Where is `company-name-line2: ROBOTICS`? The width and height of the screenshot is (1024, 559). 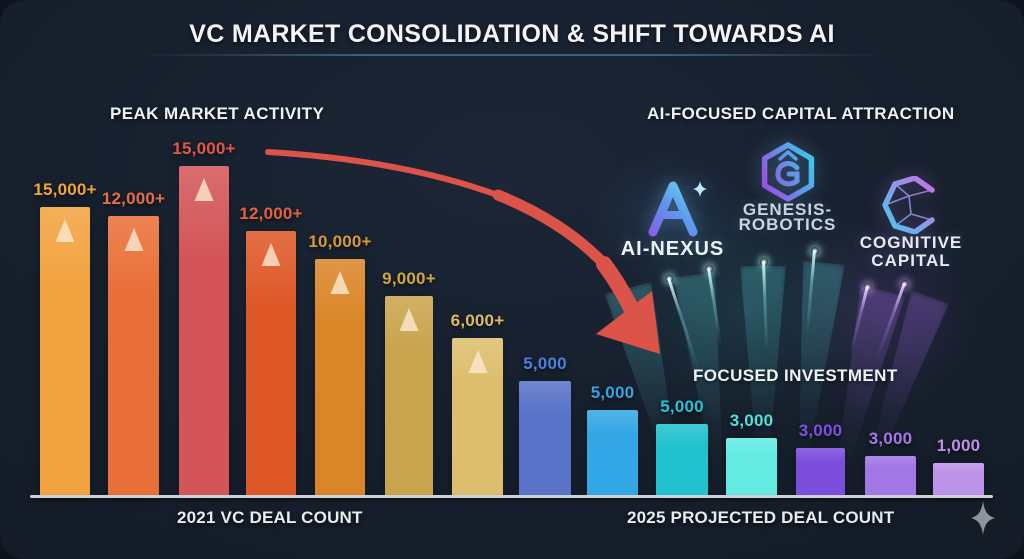
company-name-line2: ROBOTICS is located at coordinates (787, 224).